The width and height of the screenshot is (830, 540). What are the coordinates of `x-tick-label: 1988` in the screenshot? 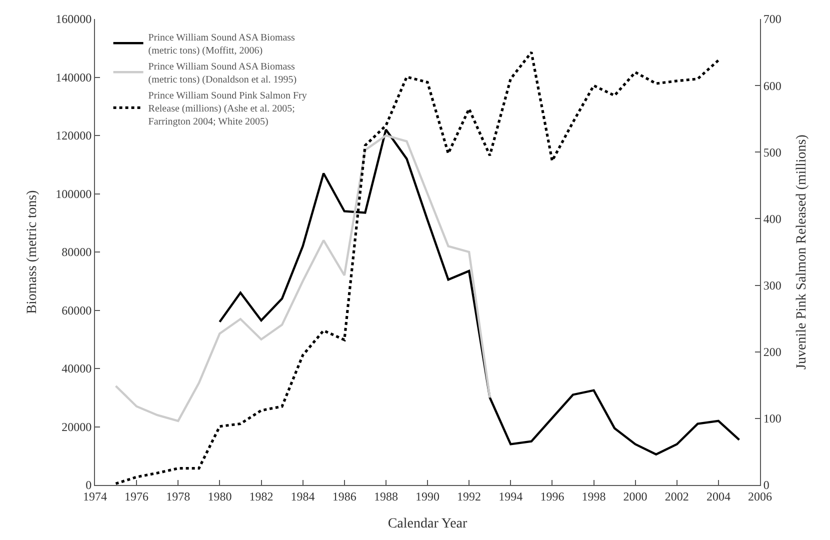 It's located at (386, 496).